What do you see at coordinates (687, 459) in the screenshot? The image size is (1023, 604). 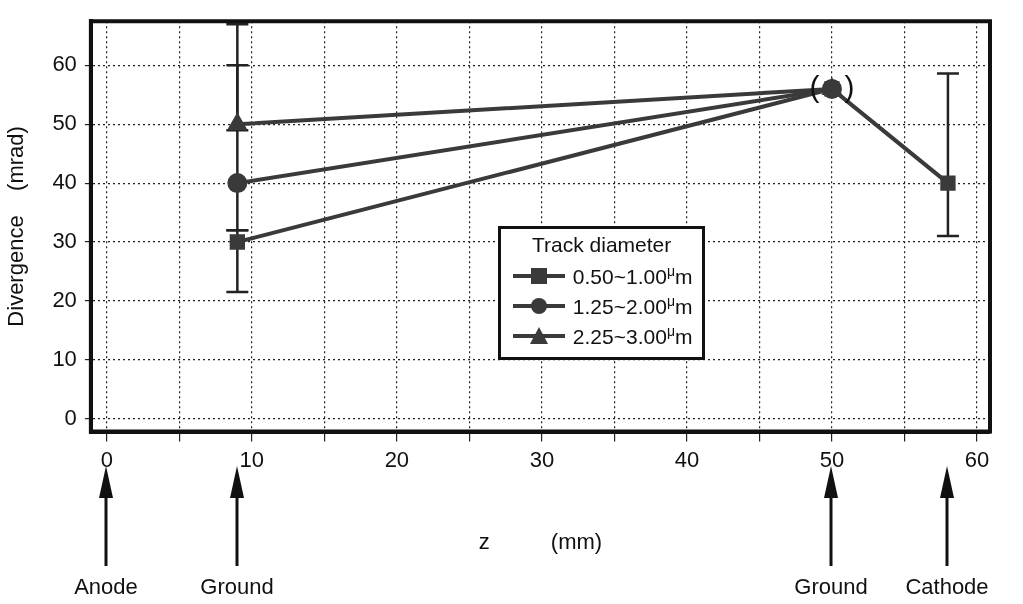 I see `x-tick-label: 40` at bounding box center [687, 459].